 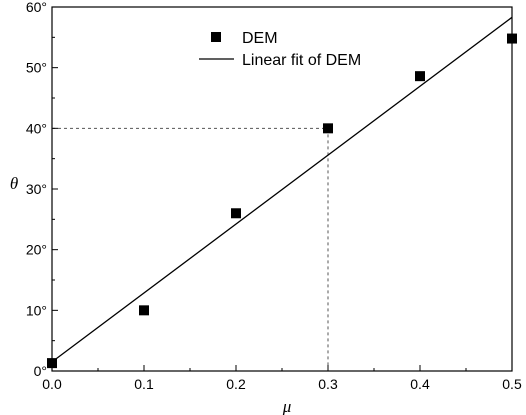 I want to click on legend-label-dem: DEM, so click(x=260, y=38).